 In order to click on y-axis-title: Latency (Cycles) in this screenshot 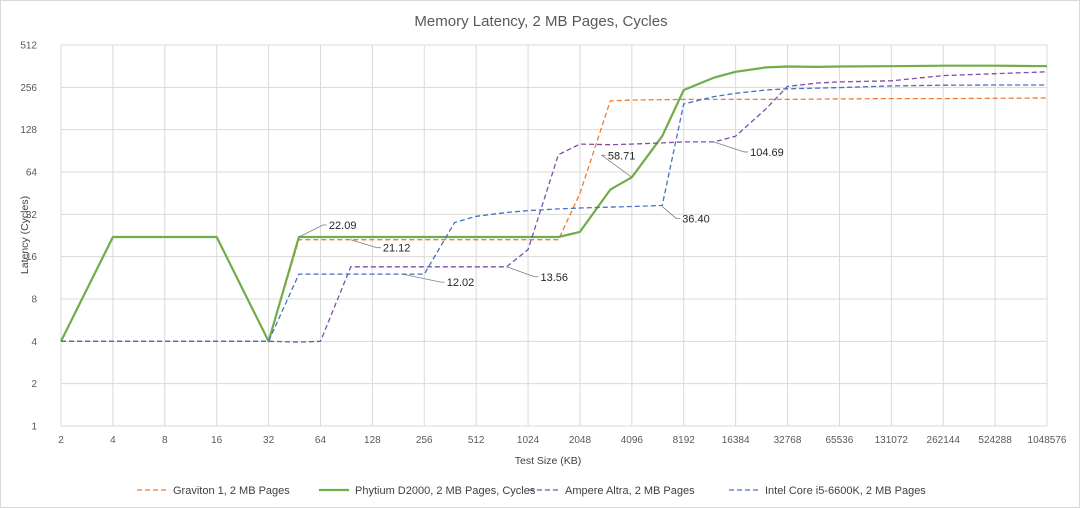, I will do `click(25, 235)`.